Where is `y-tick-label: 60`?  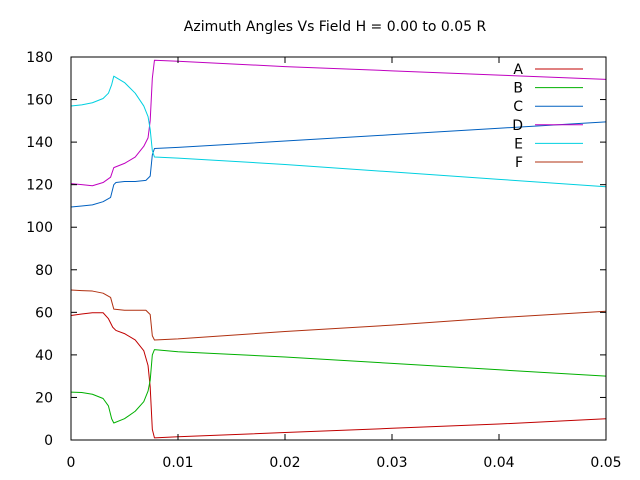
y-tick-label: 60 is located at coordinates (44, 313).